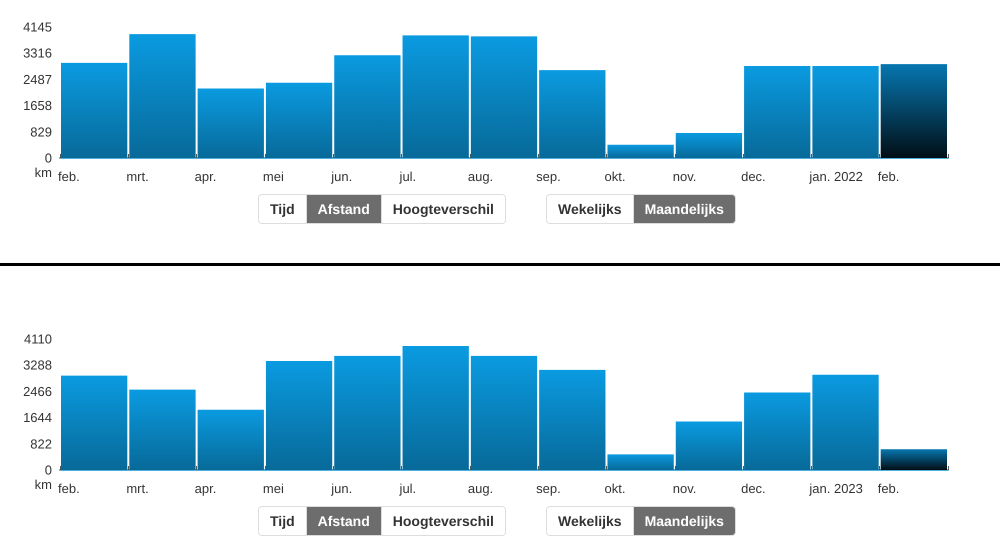 The height and width of the screenshot is (547, 1000). What do you see at coordinates (37, 79) in the screenshot?
I see `y-tick-label: 2487` at bounding box center [37, 79].